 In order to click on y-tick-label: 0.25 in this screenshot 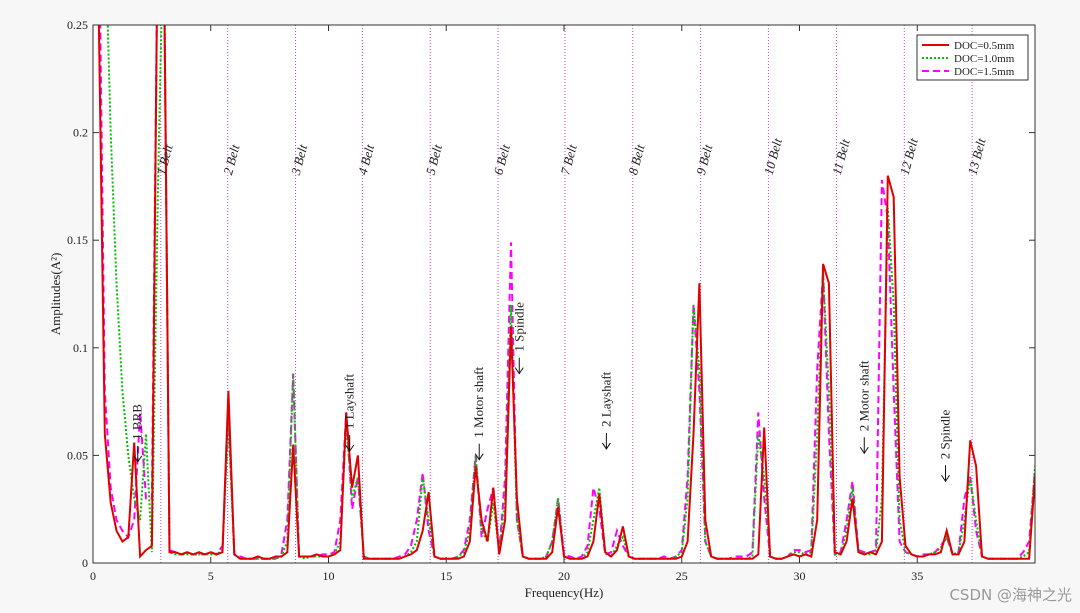, I will do `click(77, 25)`.